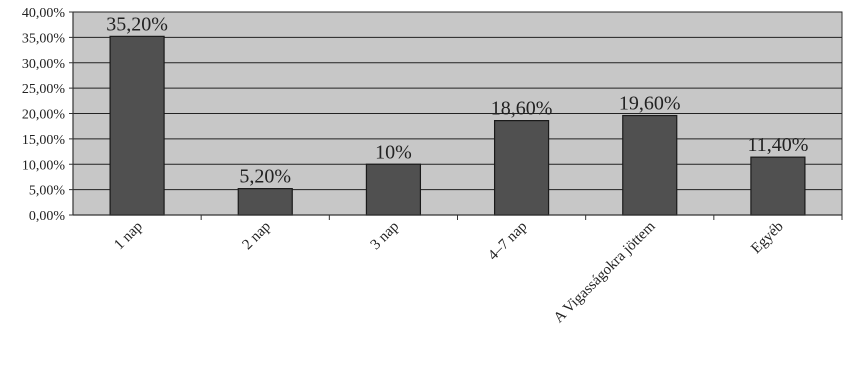 The image size is (852, 371). I want to click on x-tick-label: Egyéb, so click(767, 238).